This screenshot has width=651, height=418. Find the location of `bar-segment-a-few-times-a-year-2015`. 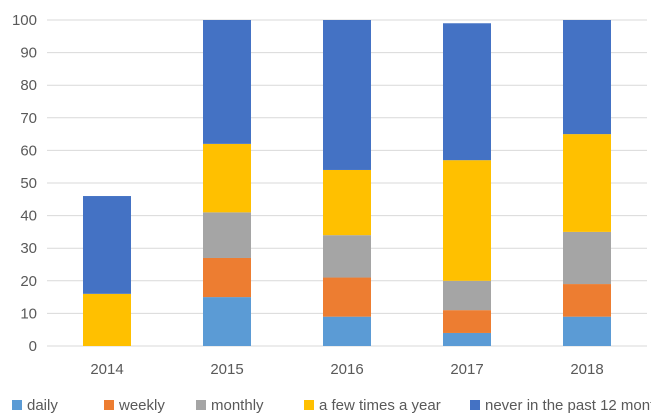

bar-segment-a-few-times-a-year-2015 is located at coordinates (227, 178).